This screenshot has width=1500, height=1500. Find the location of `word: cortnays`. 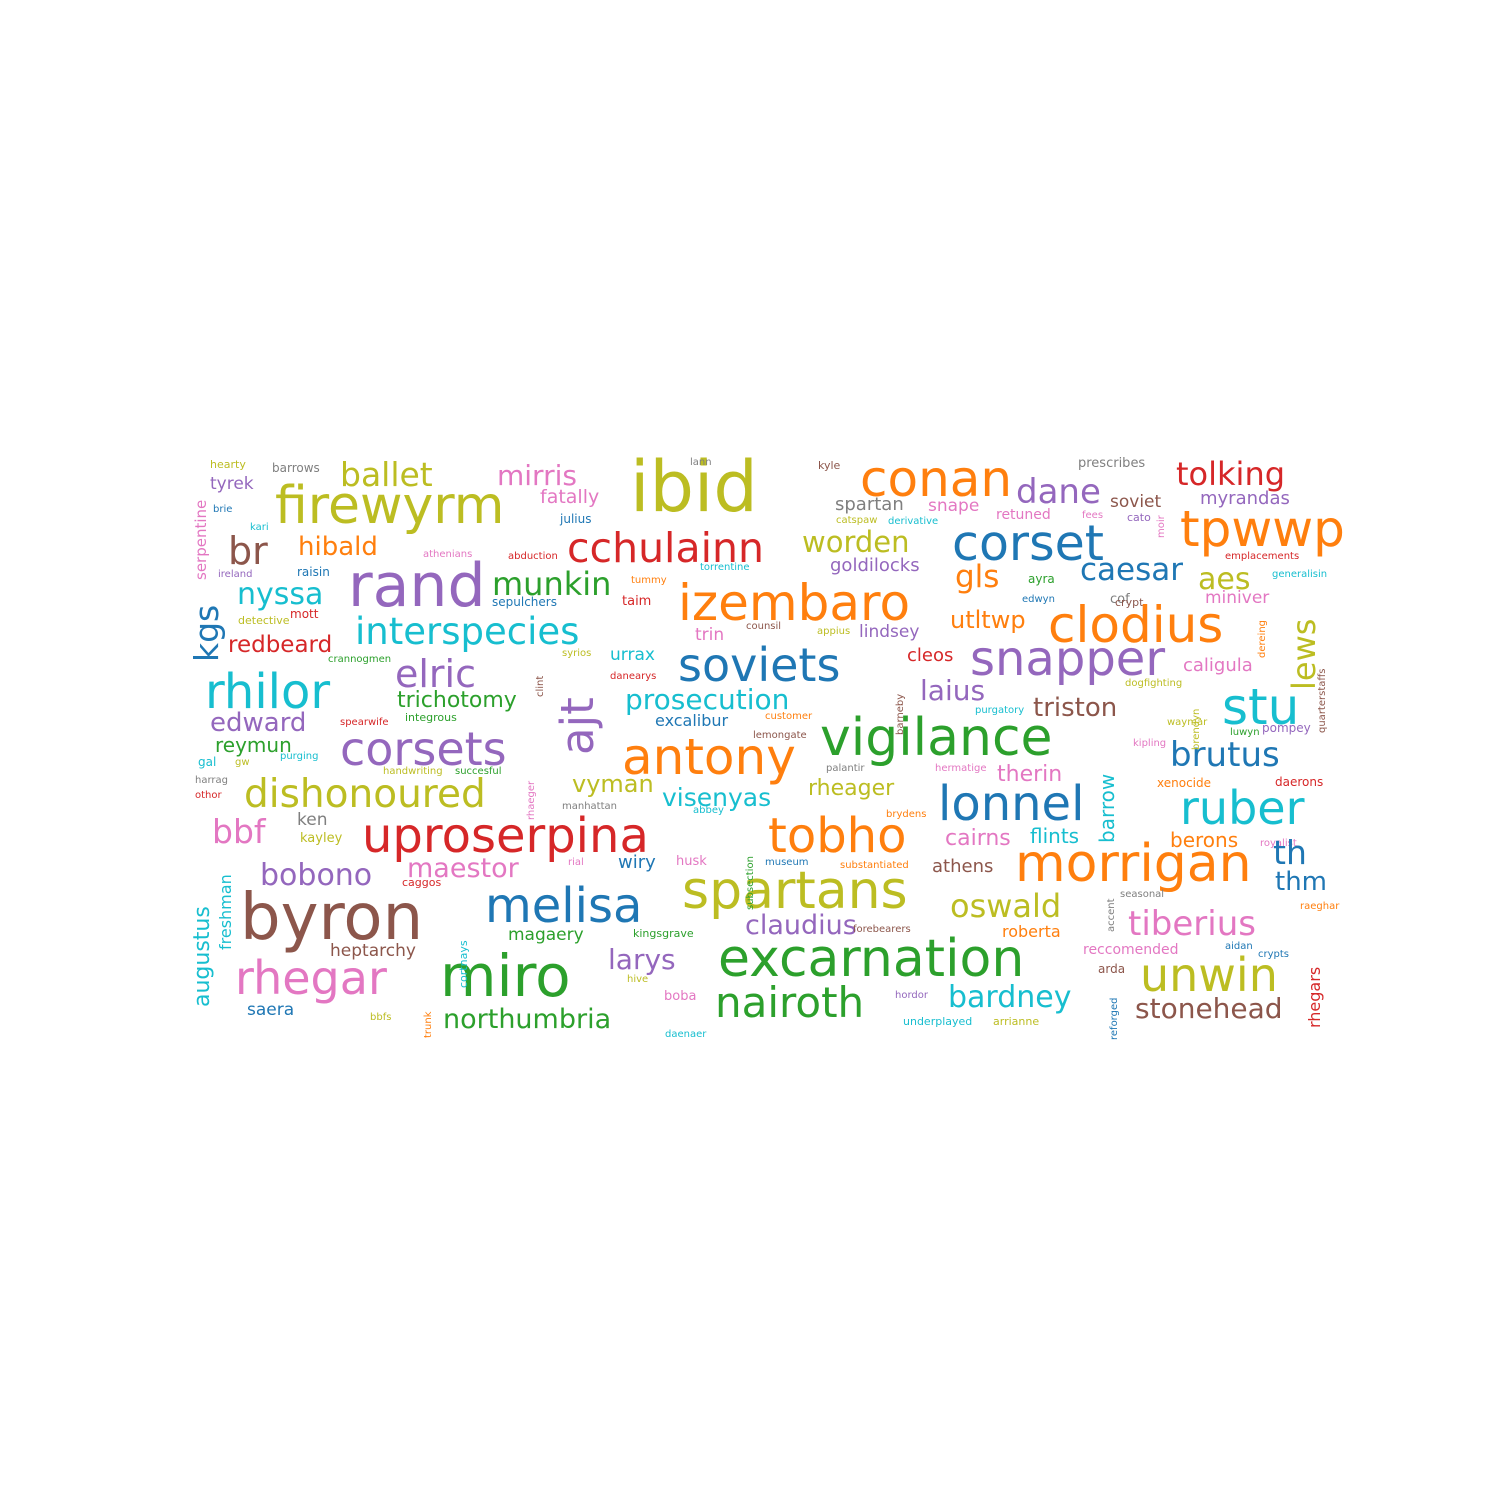

word: cortnays is located at coordinates (463, 964).